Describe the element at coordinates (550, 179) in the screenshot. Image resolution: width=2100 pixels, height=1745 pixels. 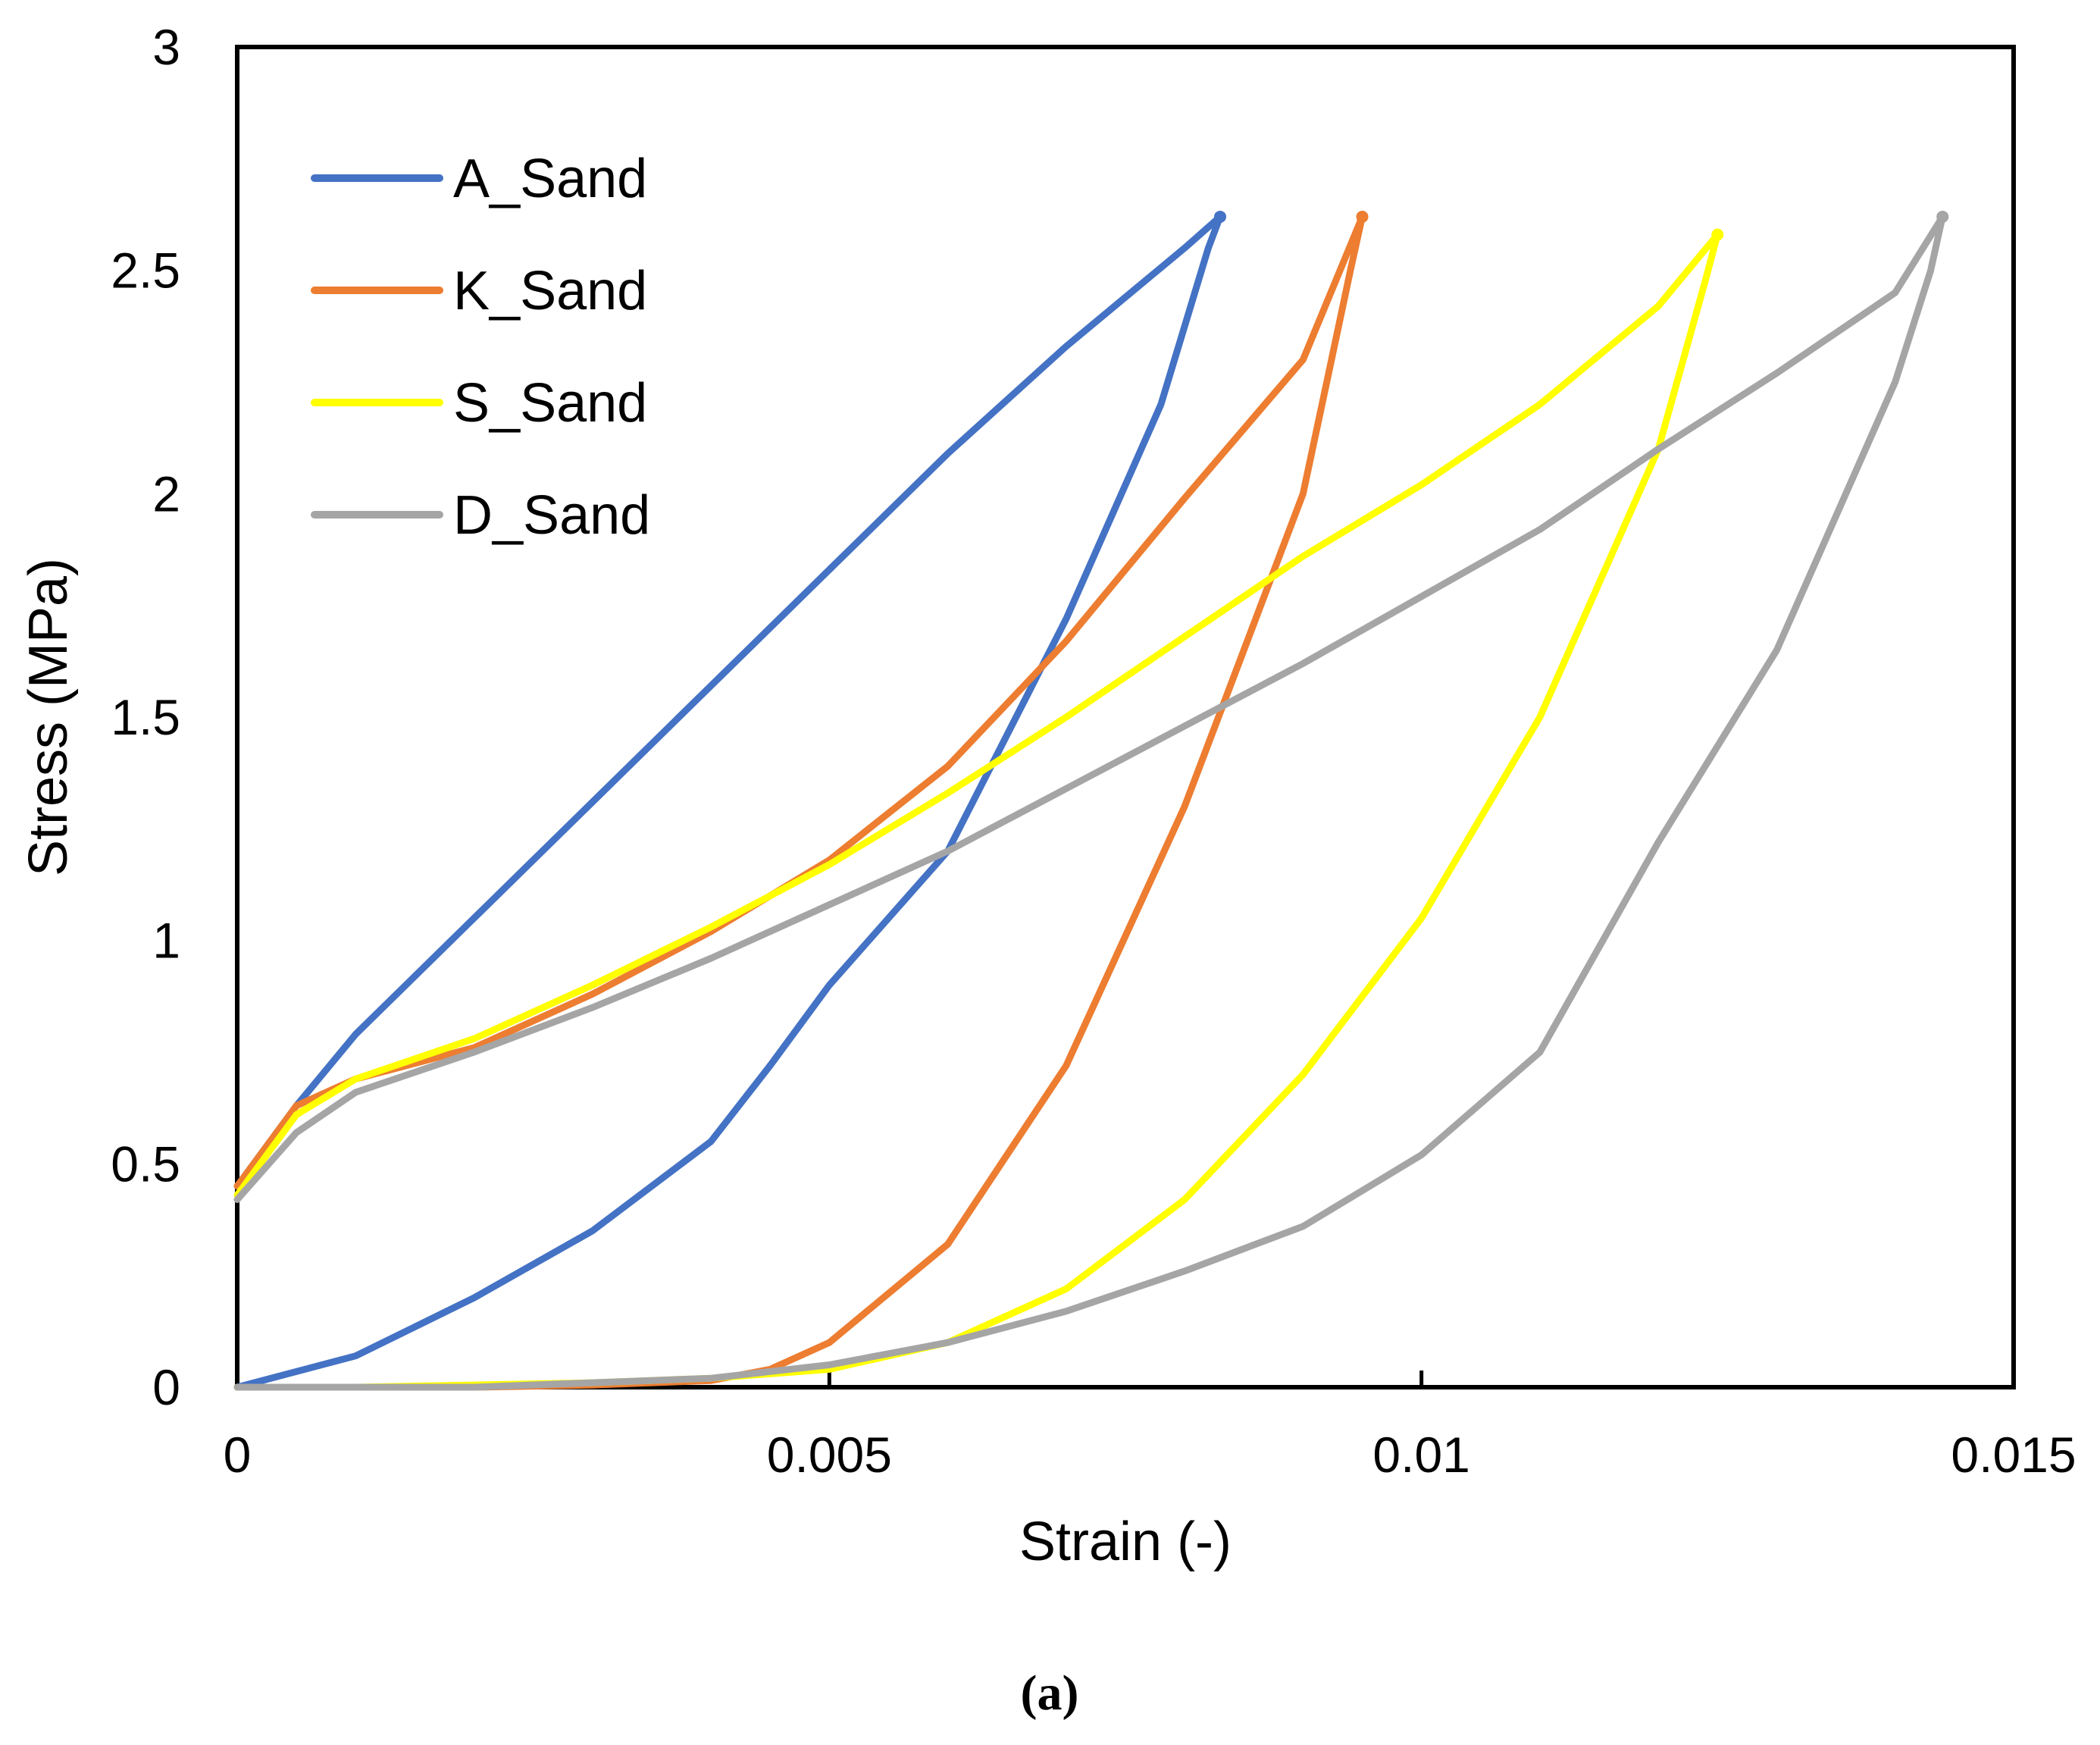
I see `legend-label: A_Sand` at that location.